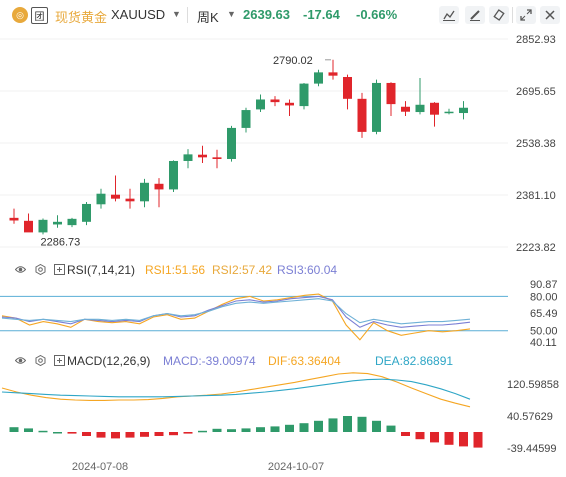 The height and width of the screenshot is (477, 566). Describe the element at coordinates (544, 332) in the screenshot. I see `rsi-tick-label: 50.00` at that location.